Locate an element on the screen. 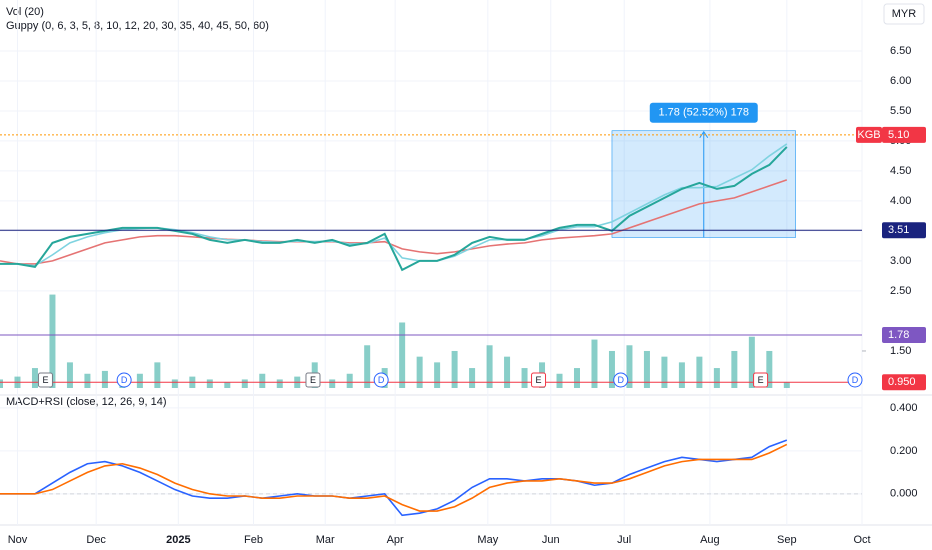 Image resolution: width=932 pixels, height=550 pixels. x-tick-label: Jul is located at coordinates (624, 540).